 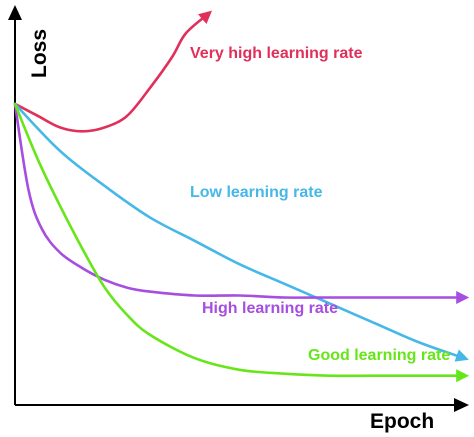 I want to click on series-label-low: Low learning rate, so click(x=256, y=192).